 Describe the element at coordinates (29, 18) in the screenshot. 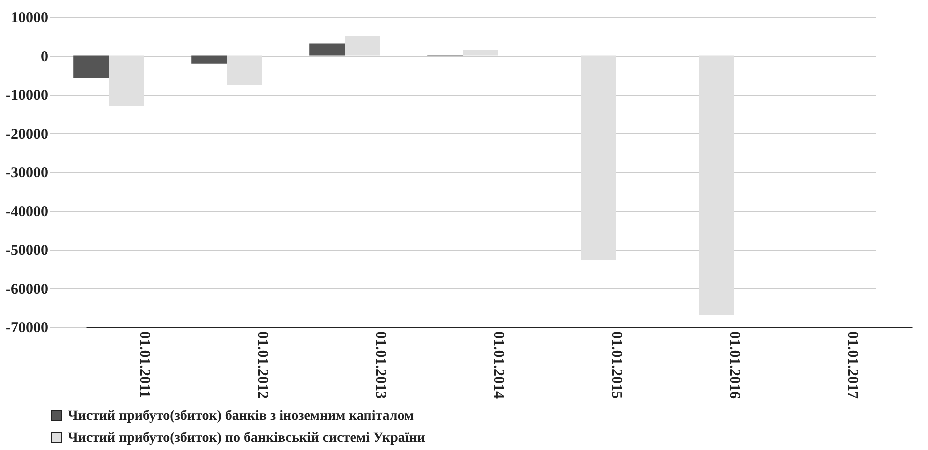

I see `y-tick-label: 10000` at that location.